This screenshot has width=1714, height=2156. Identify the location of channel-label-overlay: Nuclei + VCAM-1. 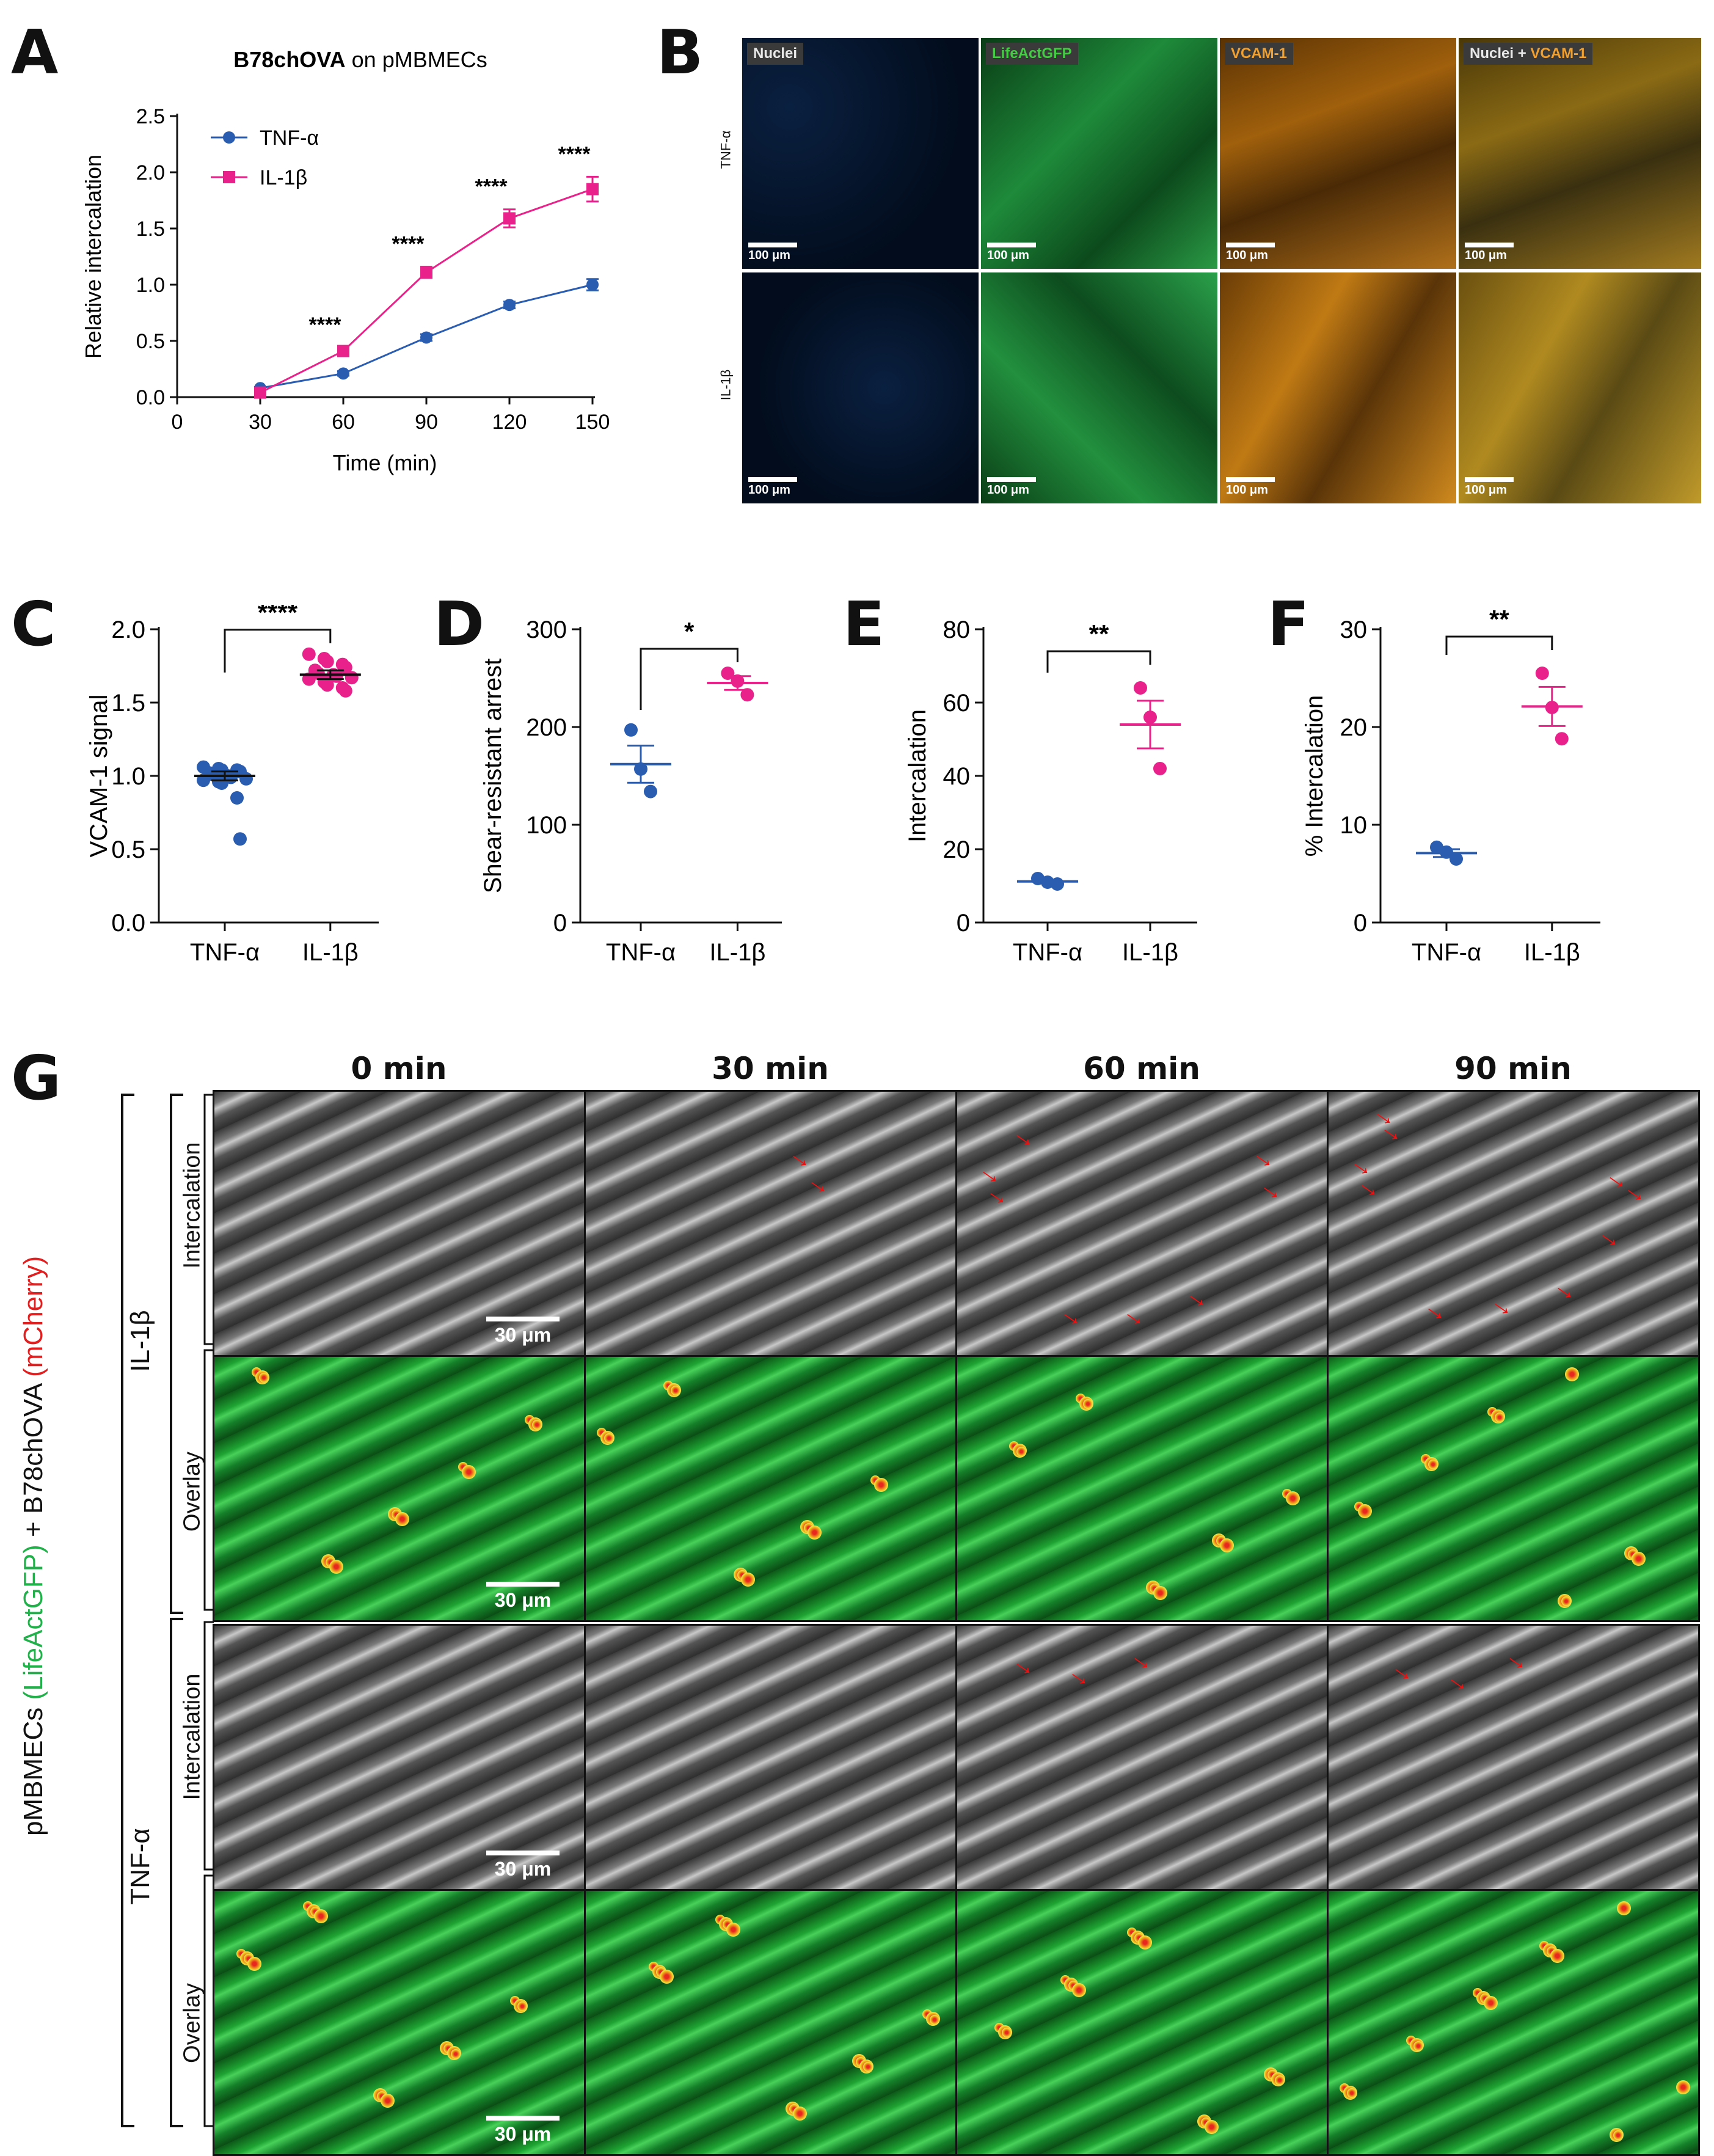
(1528, 54).